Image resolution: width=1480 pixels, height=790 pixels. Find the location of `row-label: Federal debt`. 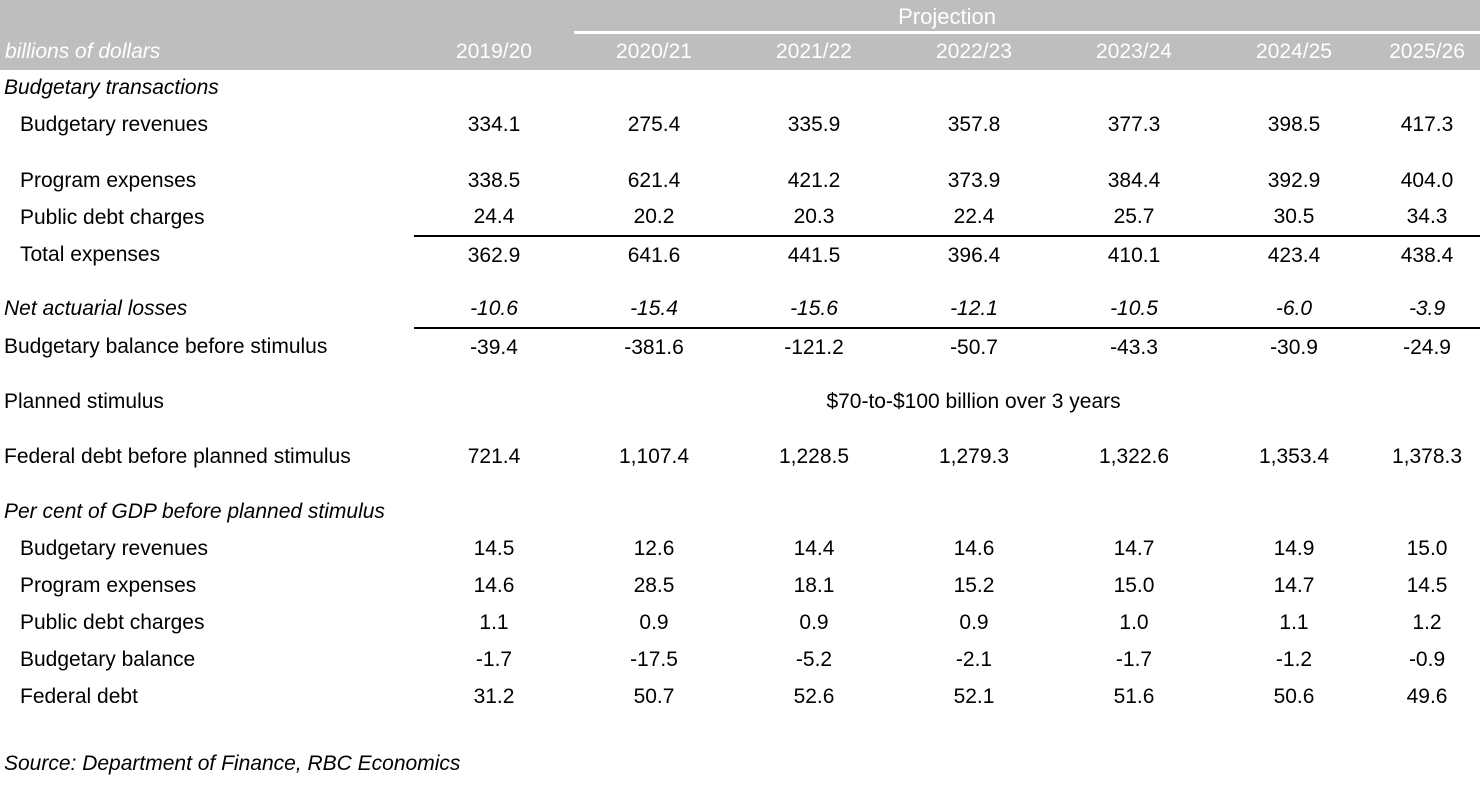

row-label: Federal debt is located at coordinates (79, 696).